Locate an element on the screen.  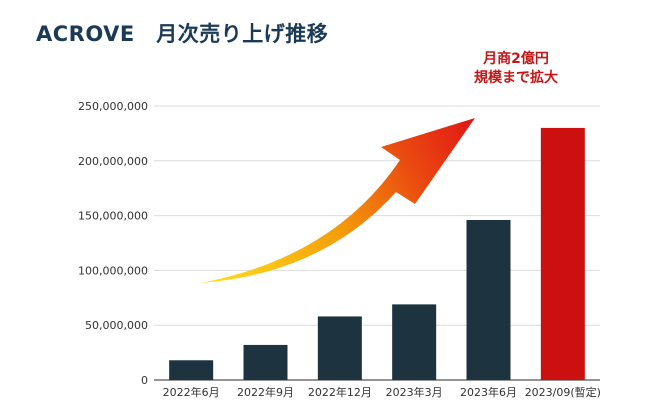
x-tick-label: 2023年6月 is located at coordinates (488, 392).